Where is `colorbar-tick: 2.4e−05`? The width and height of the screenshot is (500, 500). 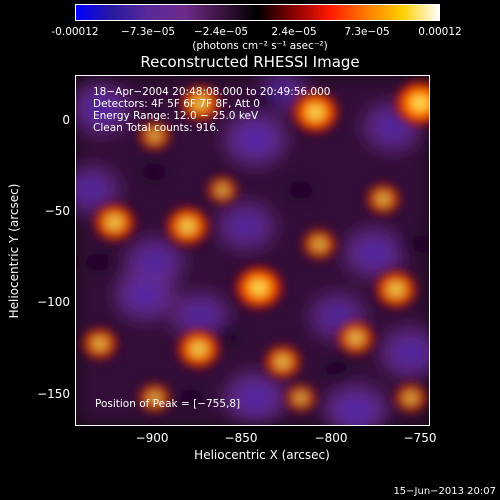 colorbar-tick: 2.4e−05 is located at coordinates (294, 32).